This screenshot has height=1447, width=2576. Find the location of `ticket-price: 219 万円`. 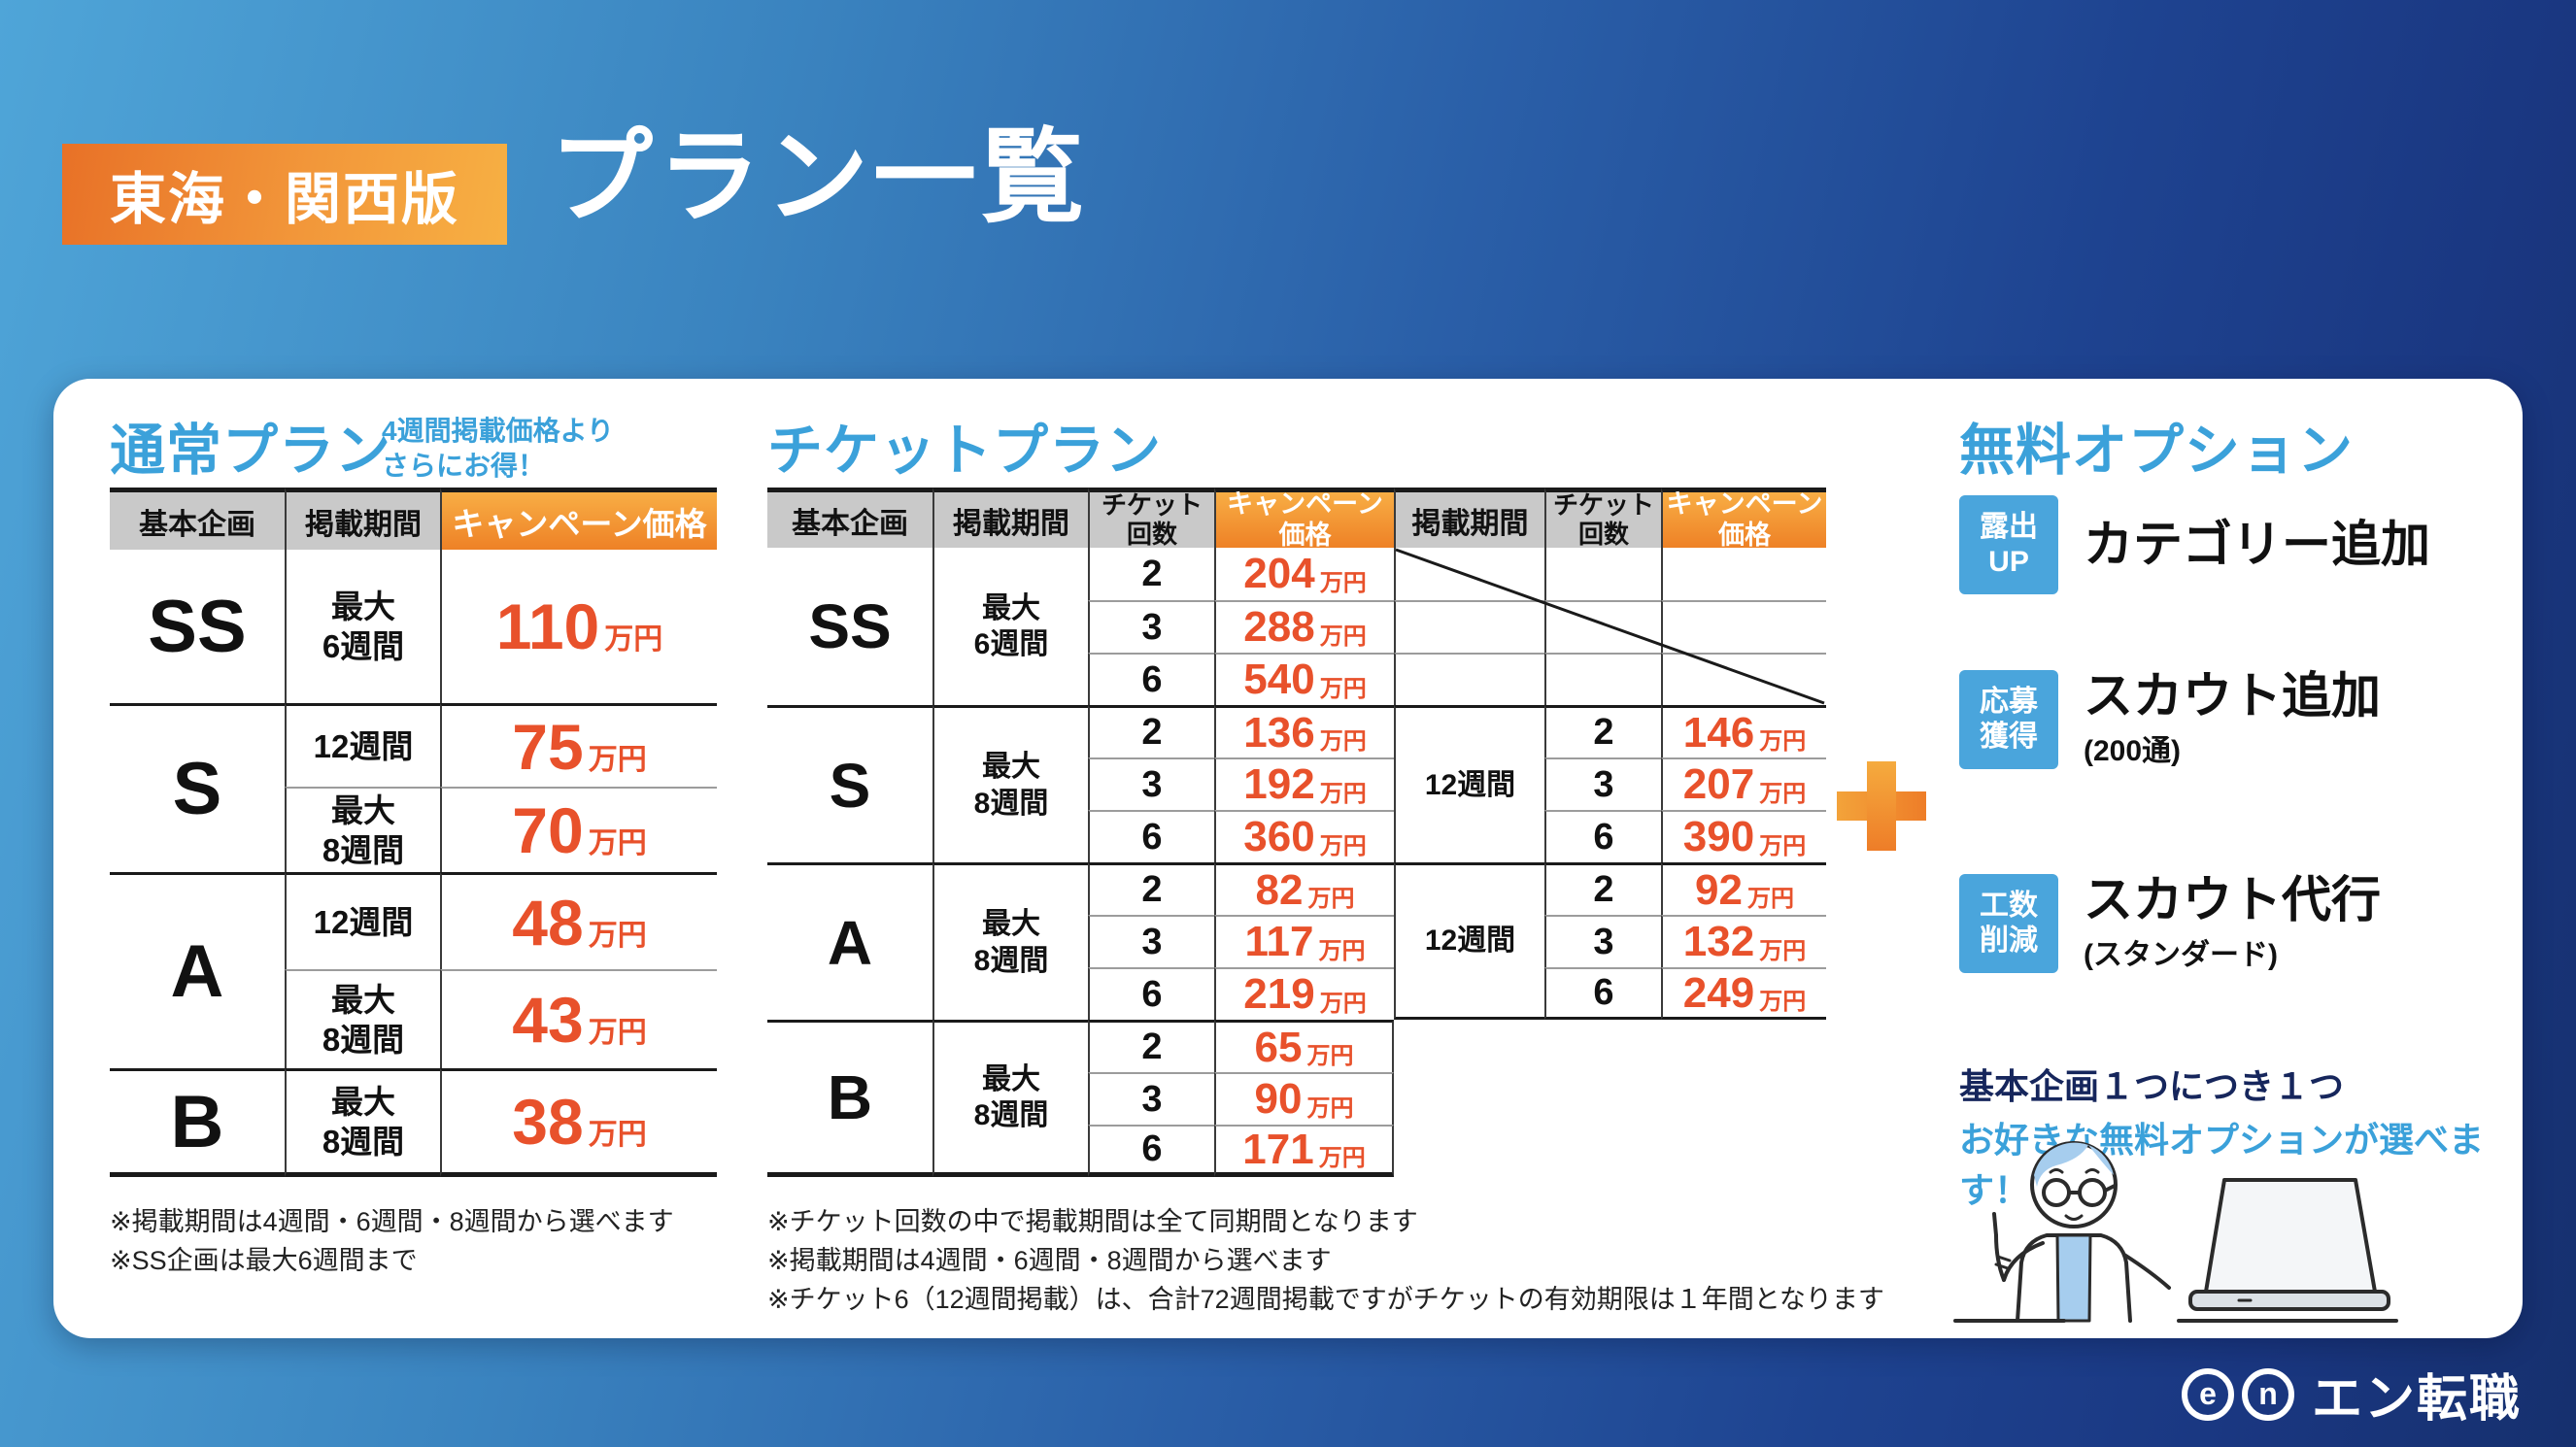

ticket-price: 219 万円 is located at coordinates (1304, 993).